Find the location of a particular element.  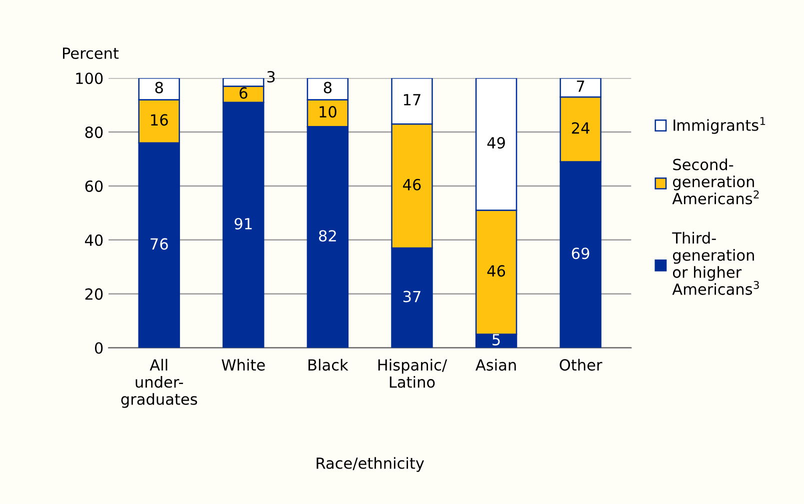

legend-label: Immigrants$^{1}$ is located at coordinates (720, 125).